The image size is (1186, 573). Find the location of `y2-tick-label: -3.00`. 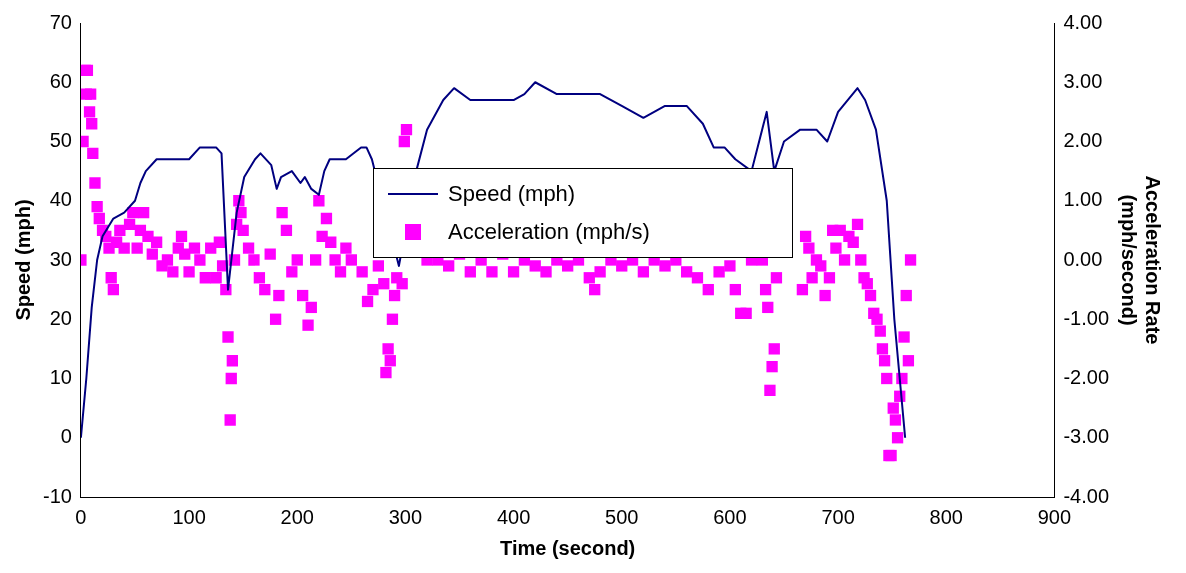

y2-tick-label: -3.00 is located at coordinates (1086, 436).